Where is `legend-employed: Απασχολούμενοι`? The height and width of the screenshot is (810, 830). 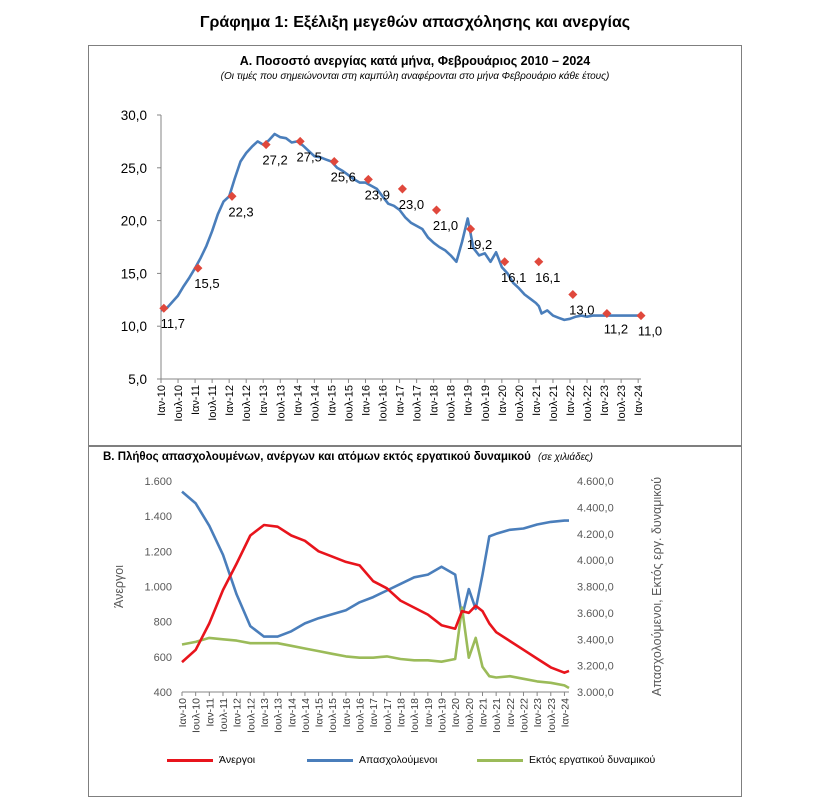 legend-employed: Απασχολούμενοι is located at coordinates (372, 760).